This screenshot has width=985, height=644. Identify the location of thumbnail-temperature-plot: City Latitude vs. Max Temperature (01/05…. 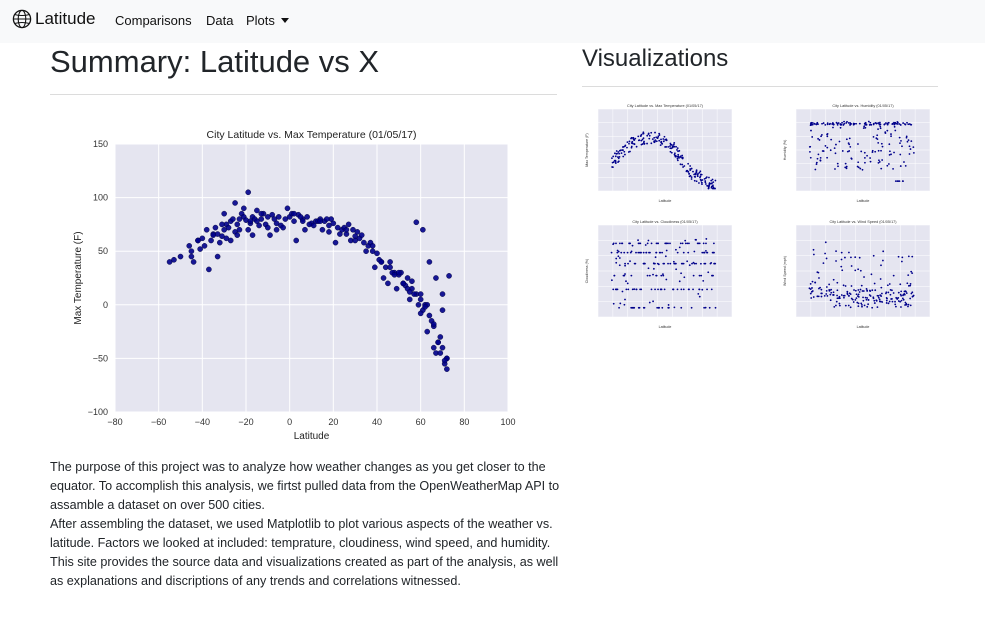
(659, 152).